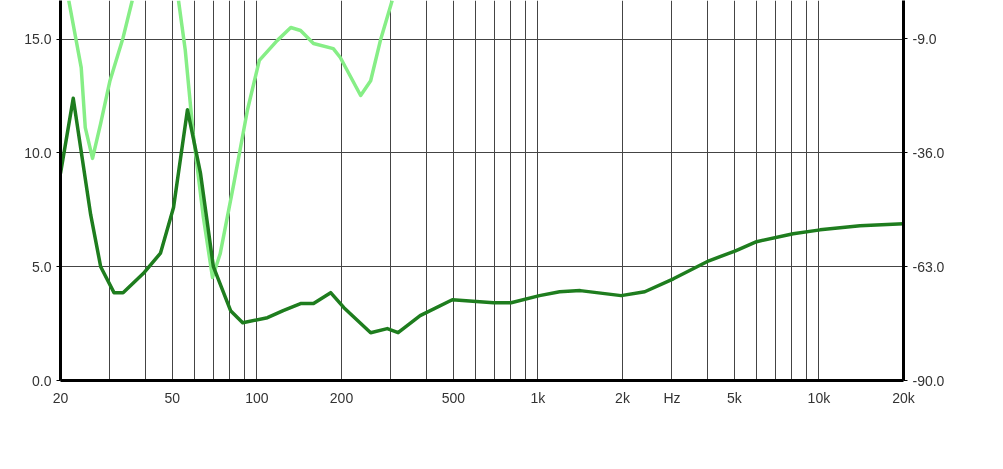 The height and width of the screenshot is (469, 1003). Describe the element at coordinates (341, 397) in the screenshot. I see `x-tick-label: 200` at that location.